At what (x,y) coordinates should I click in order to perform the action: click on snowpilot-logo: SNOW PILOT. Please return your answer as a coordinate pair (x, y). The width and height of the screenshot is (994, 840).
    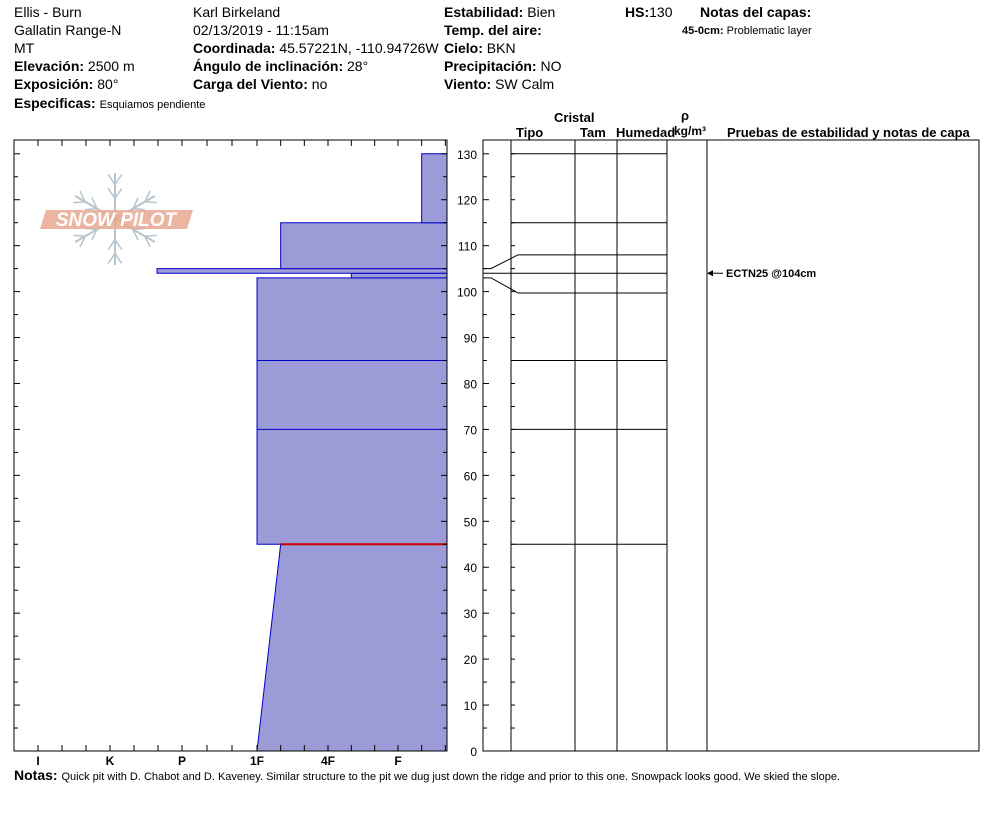
    Looking at the image, I should click on (116, 219).